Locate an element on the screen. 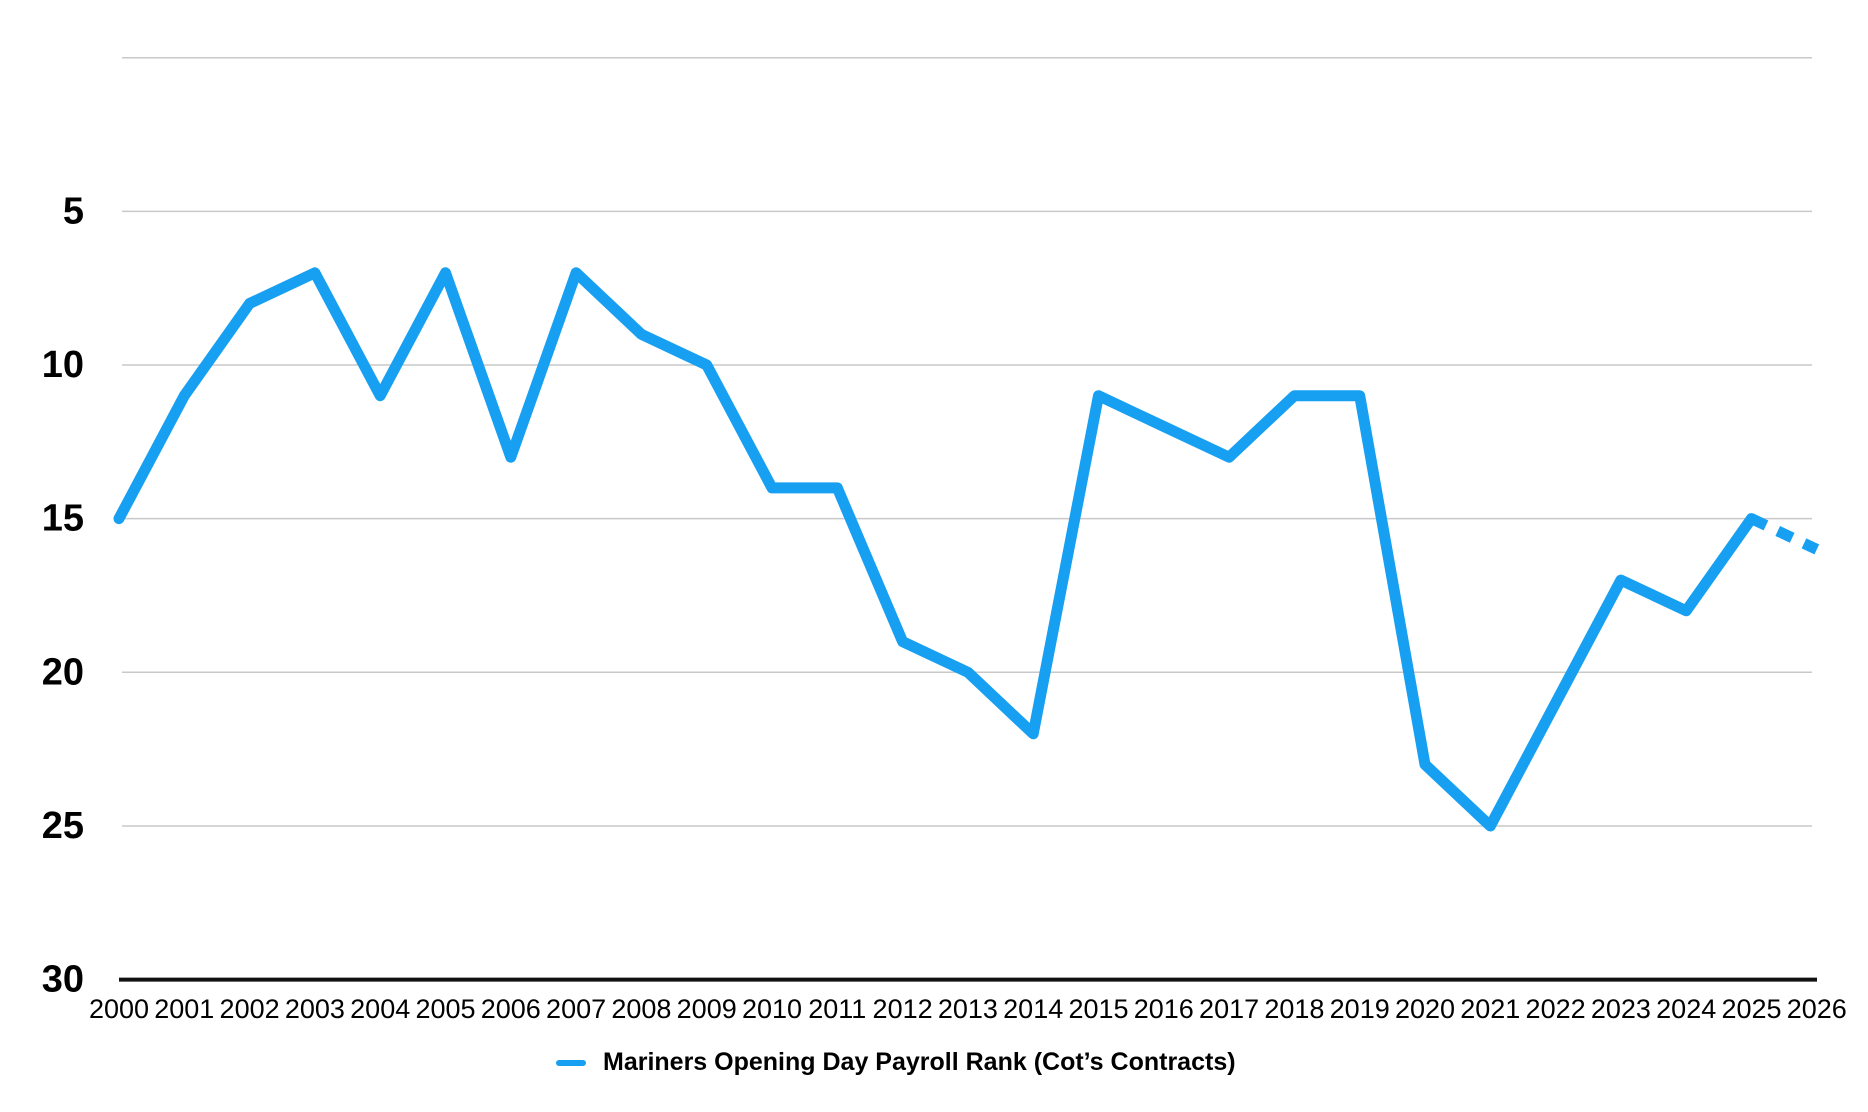  x-axis-tick-label: 2021 is located at coordinates (1490, 1009).